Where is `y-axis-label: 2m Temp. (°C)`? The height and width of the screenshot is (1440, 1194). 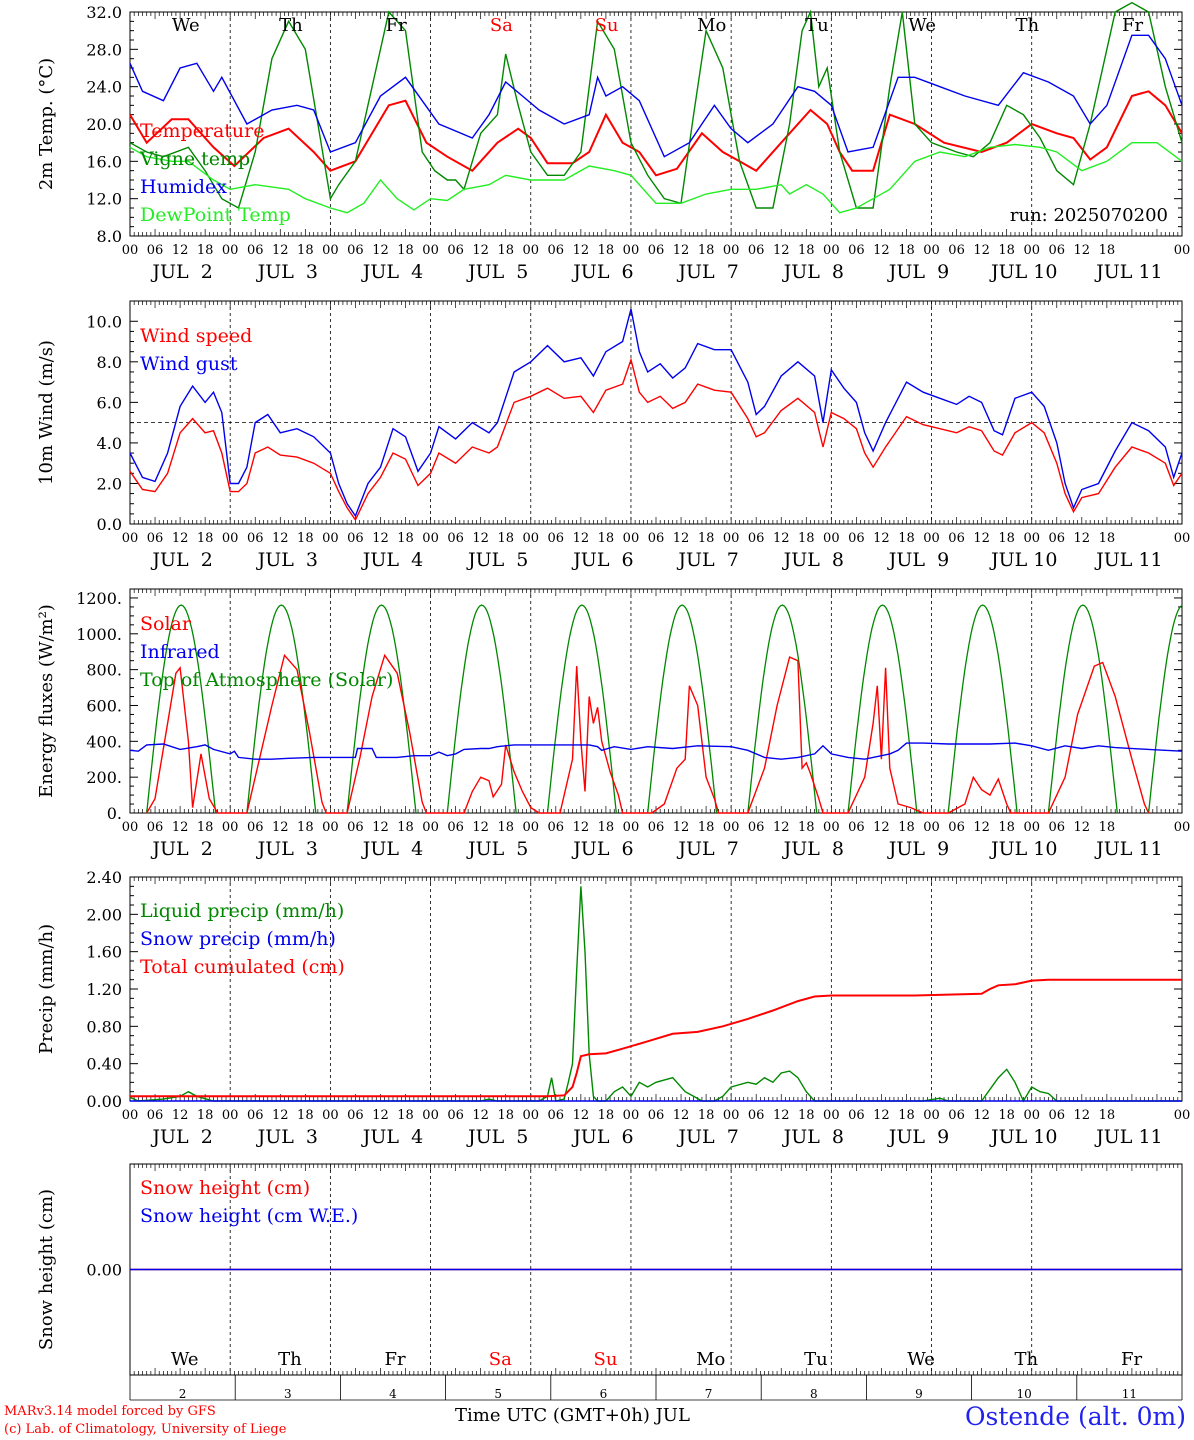
y-axis-label: 2m Temp. (°C) is located at coordinates (46, 124).